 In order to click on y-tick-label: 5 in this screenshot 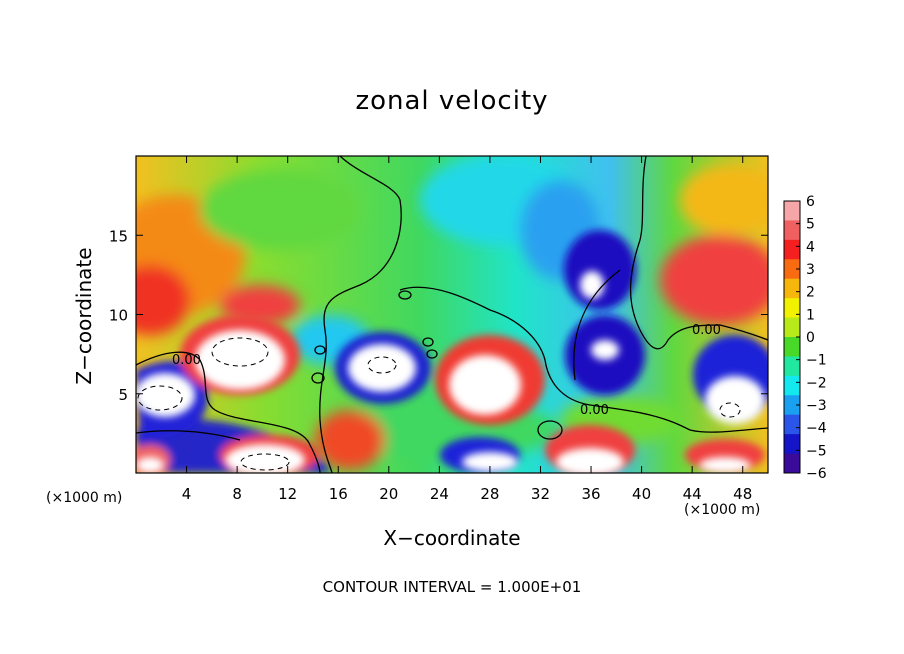, I will do `click(123, 395)`.